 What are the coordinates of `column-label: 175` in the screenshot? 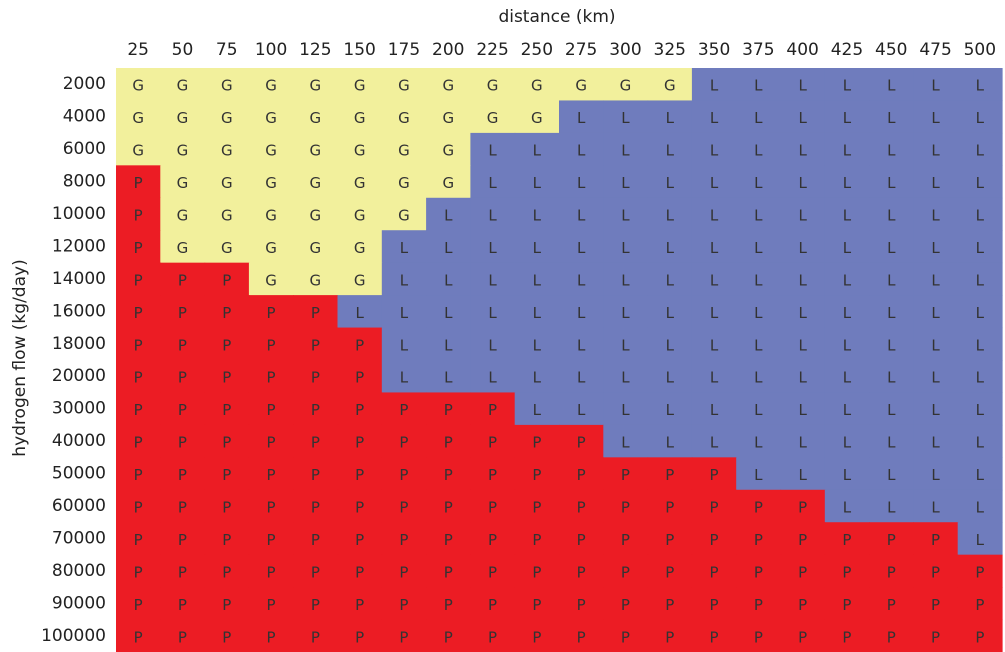 It's located at (404, 50).